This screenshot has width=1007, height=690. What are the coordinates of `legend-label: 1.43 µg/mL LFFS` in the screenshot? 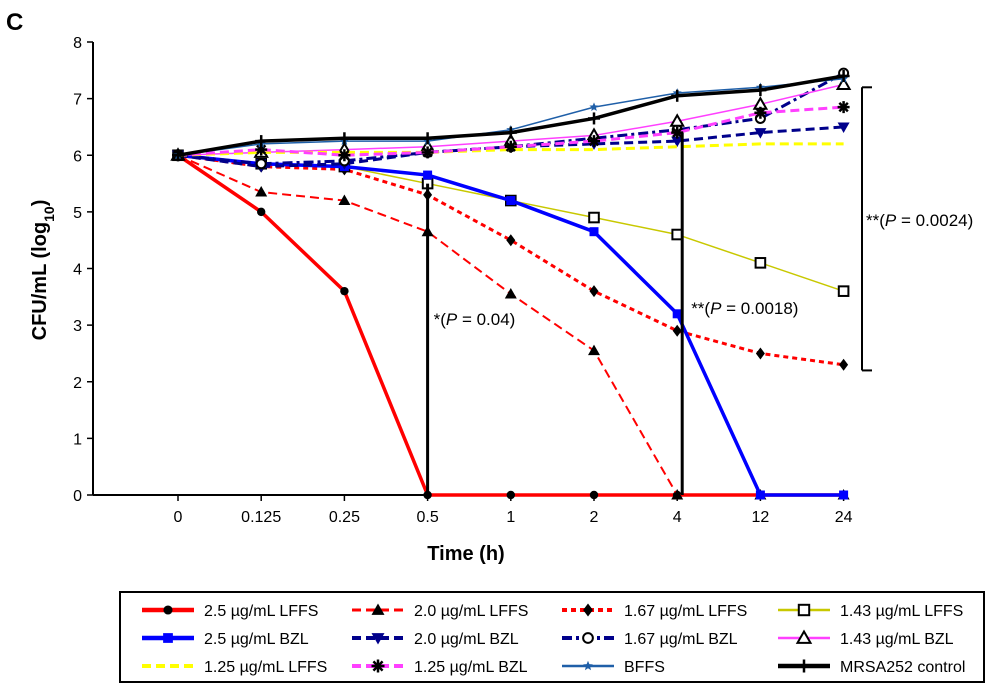 It's located at (901, 611).